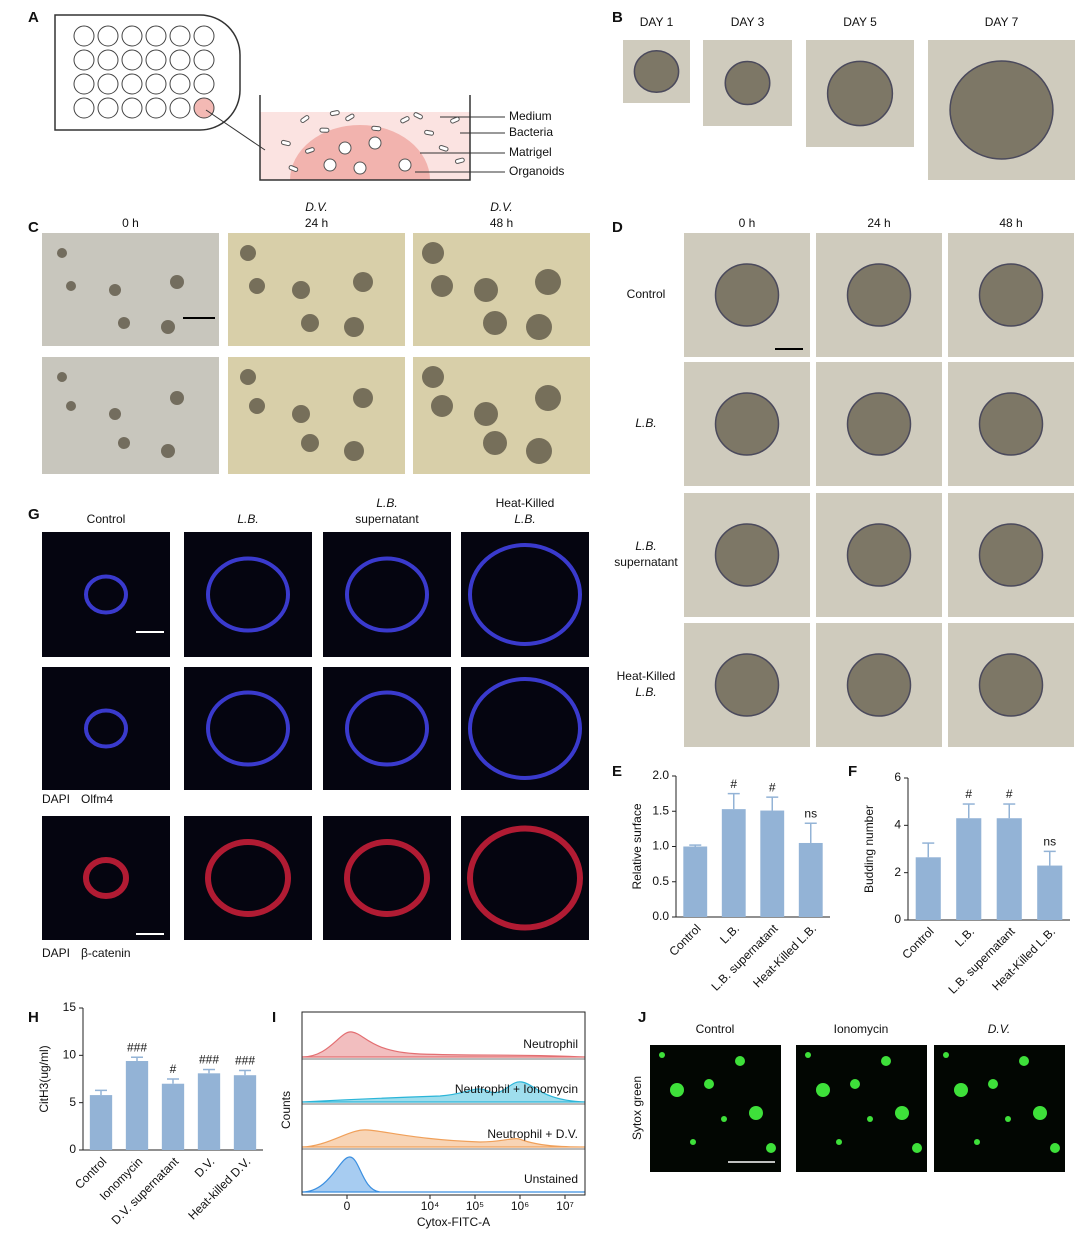 The image size is (1080, 1236). What do you see at coordinates (646, 294) in the screenshot?
I see `row-label: Control` at bounding box center [646, 294].